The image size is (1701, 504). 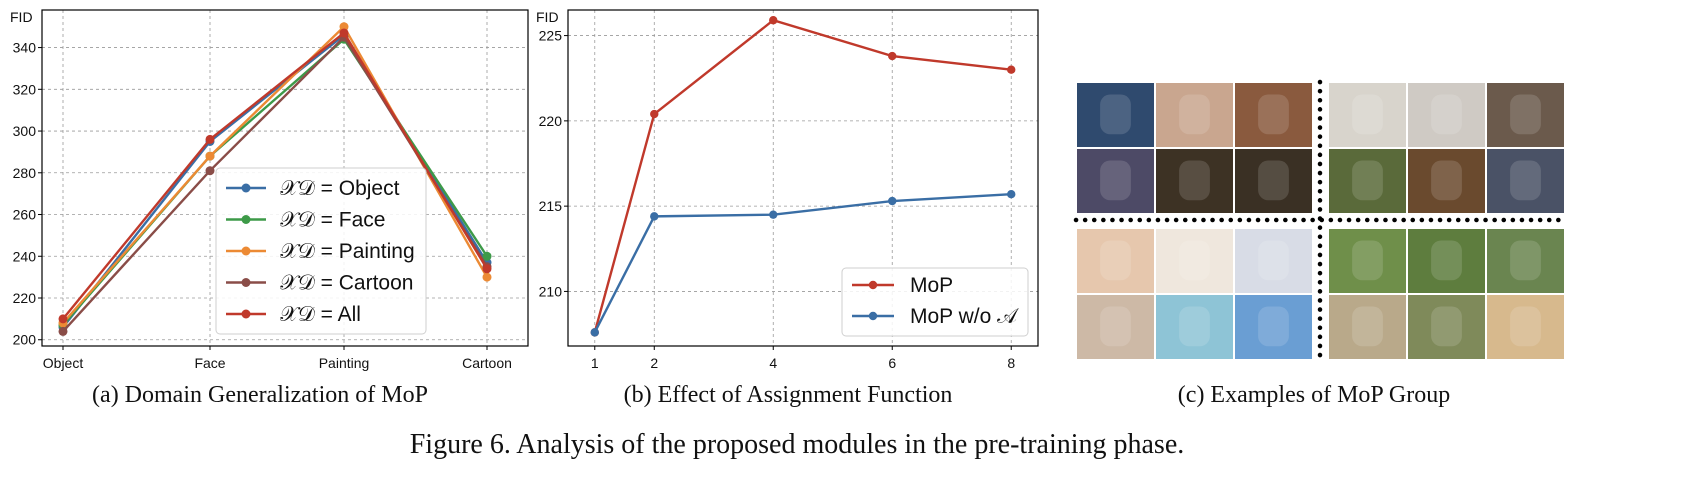 I want to click on panel-b-ytick-label: 225, so click(x=551, y=36).